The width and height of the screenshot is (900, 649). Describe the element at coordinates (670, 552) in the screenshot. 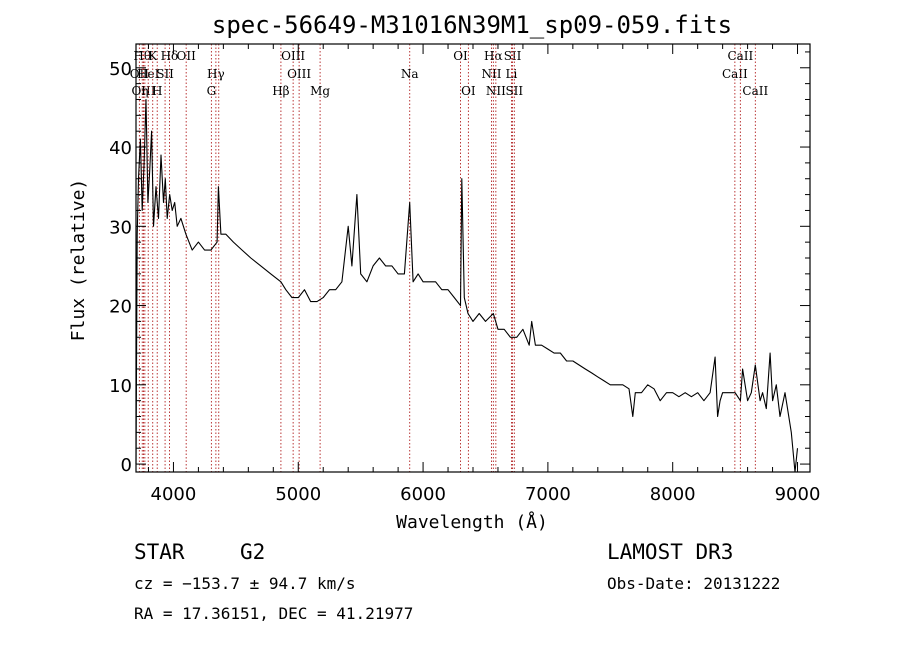

I see `survey-name: LAMOST DR3` at that location.